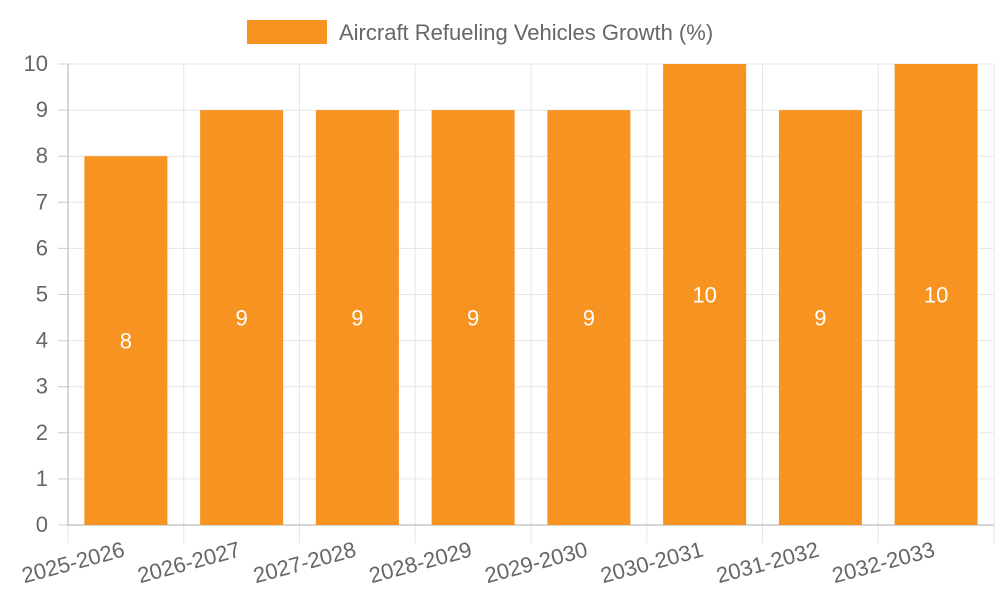  I want to click on bar-value-labels: 8 9 9 9 9 10 9 10, so click(534, 318).